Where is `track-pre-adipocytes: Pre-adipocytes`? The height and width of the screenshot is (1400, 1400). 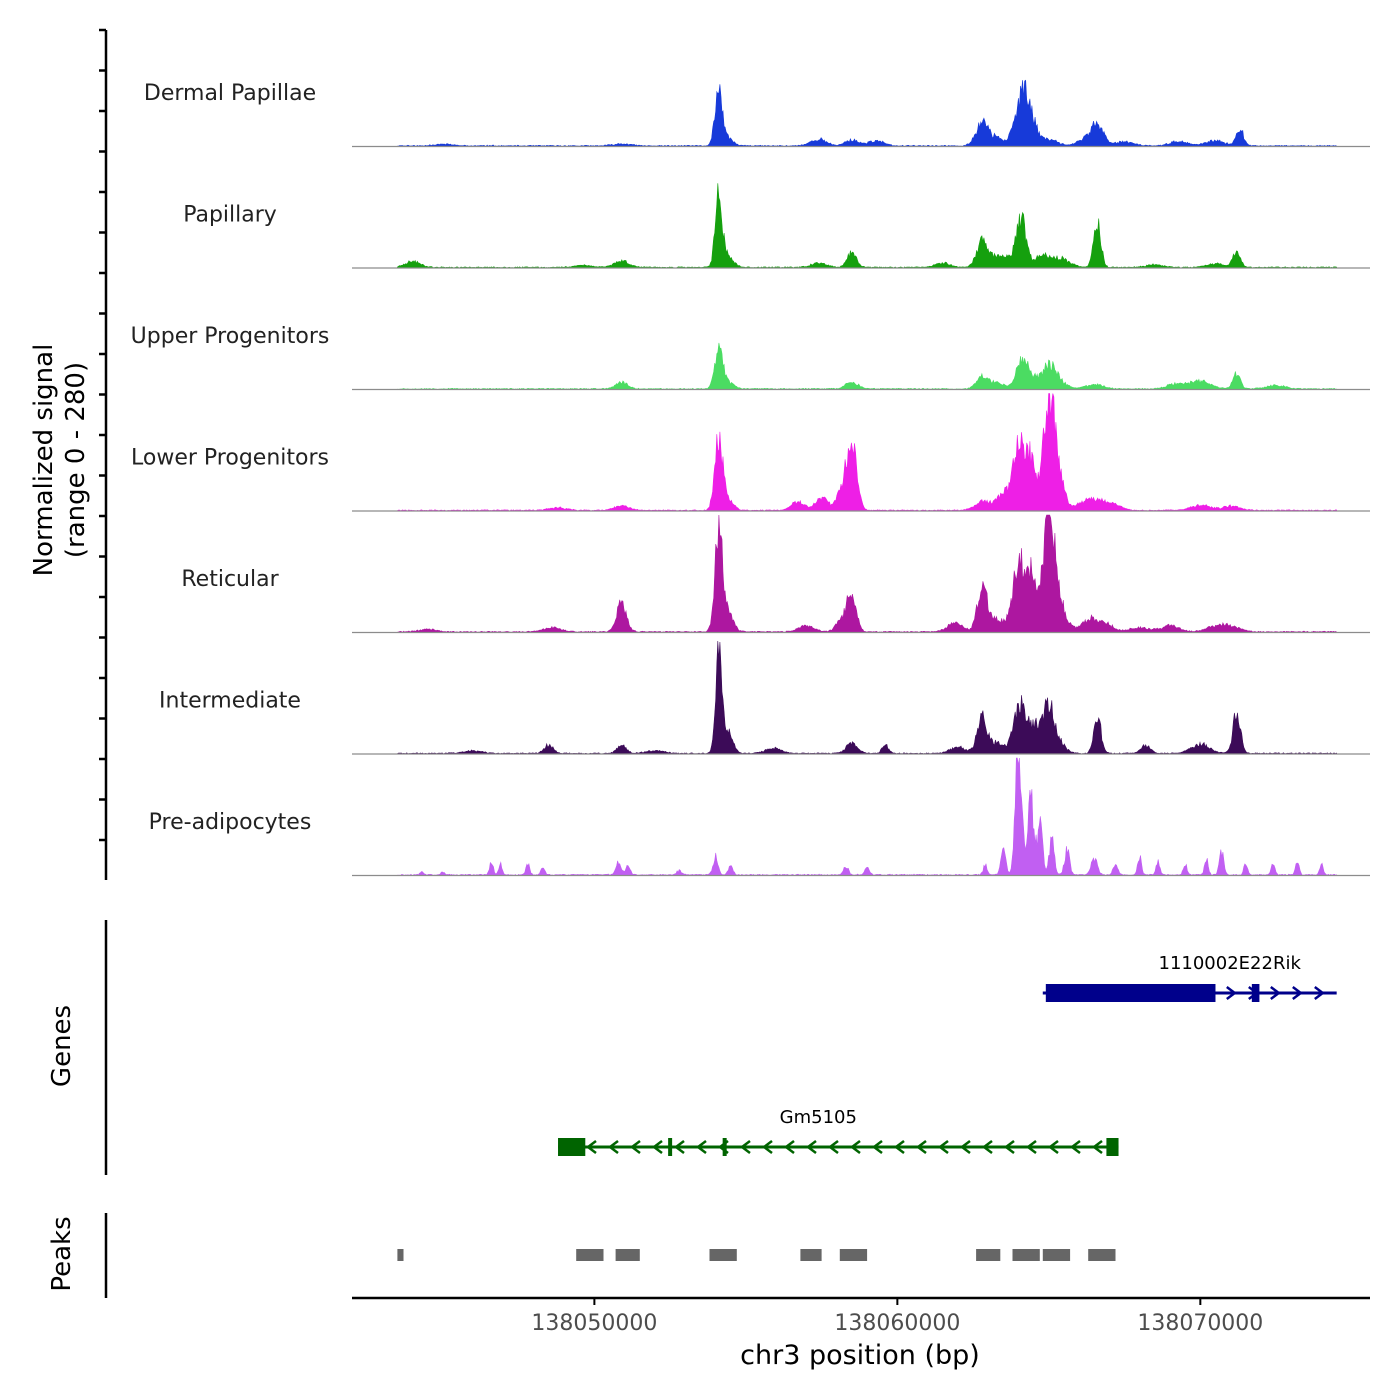
track-pre-adipocytes: Pre-adipocytes is located at coordinates (759, 817).